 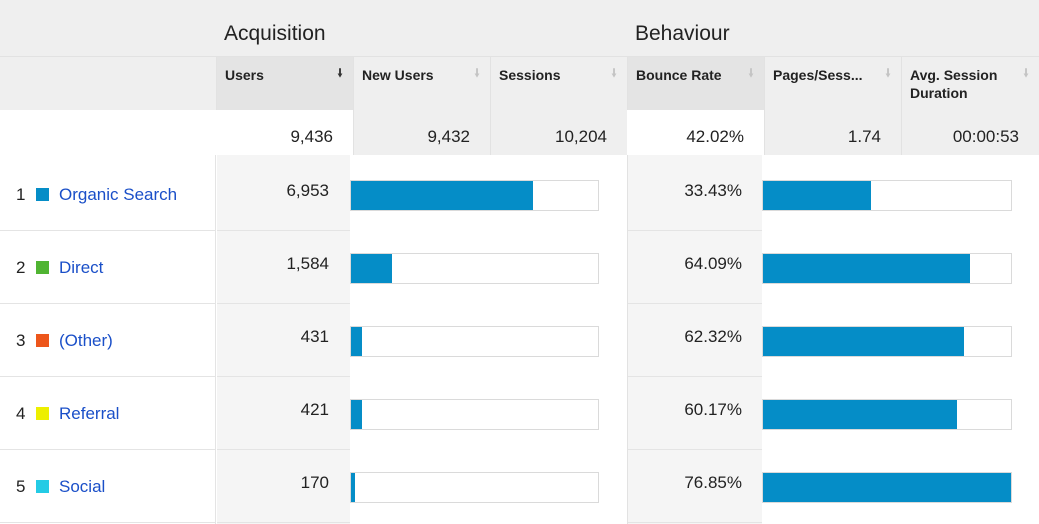 I want to click on table-row-label: 5 Social, so click(x=60, y=487).